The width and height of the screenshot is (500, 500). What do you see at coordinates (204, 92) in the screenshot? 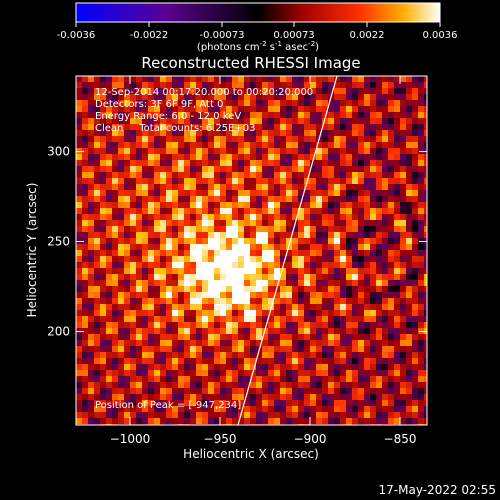
I see `time-range-annotation: 12-Sep-2014 00:17:20.000 to 00:20:20.000` at bounding box center [204, 92].